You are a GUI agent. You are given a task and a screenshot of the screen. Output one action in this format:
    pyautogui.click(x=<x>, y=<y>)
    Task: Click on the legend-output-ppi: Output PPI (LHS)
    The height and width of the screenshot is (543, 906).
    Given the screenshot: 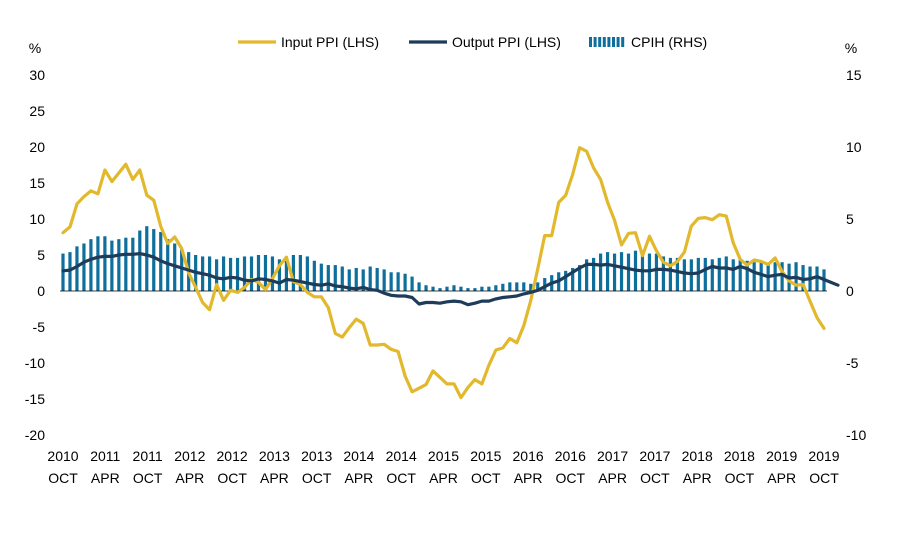 What is the action you would take?
    pyautogui.click(x=485, y=42)
    